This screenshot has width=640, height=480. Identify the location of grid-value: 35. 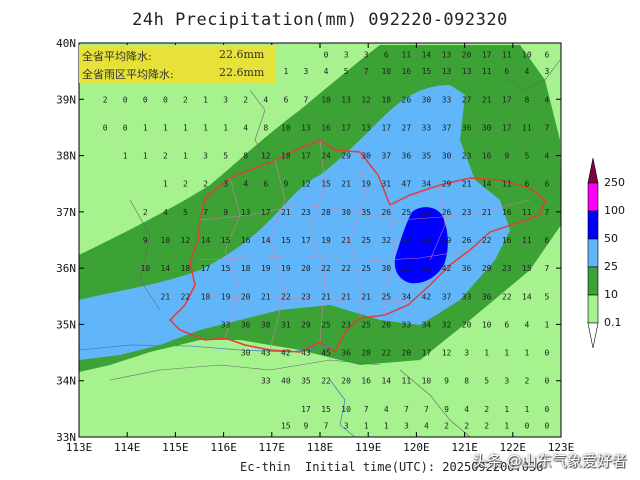
(366, 212).